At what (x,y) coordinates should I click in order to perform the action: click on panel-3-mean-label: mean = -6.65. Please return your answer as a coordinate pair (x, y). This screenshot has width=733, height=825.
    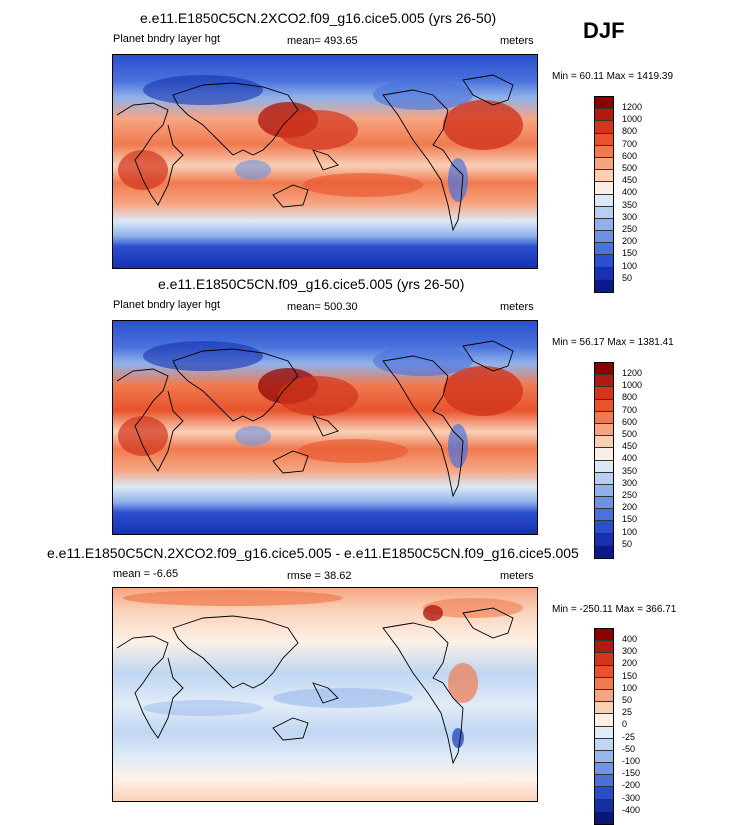
    Looking at the image, I should click on (146, 574).